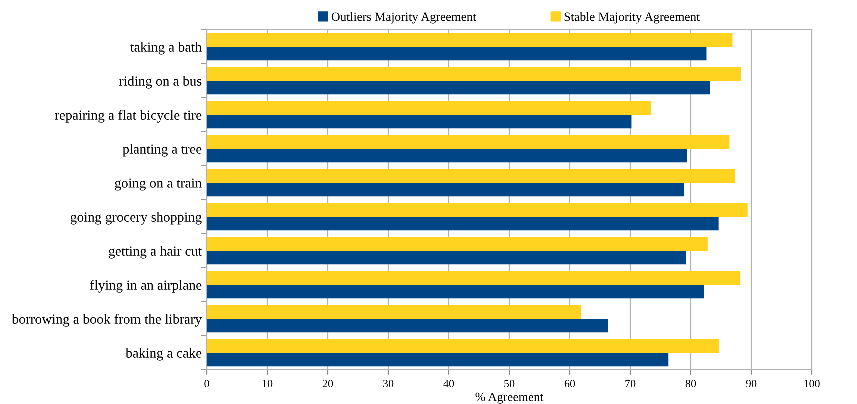 The width and height of the screenshot is (857, 404). I want to click on legend-label: Outliers Majority Agreement, so click(404, 18).